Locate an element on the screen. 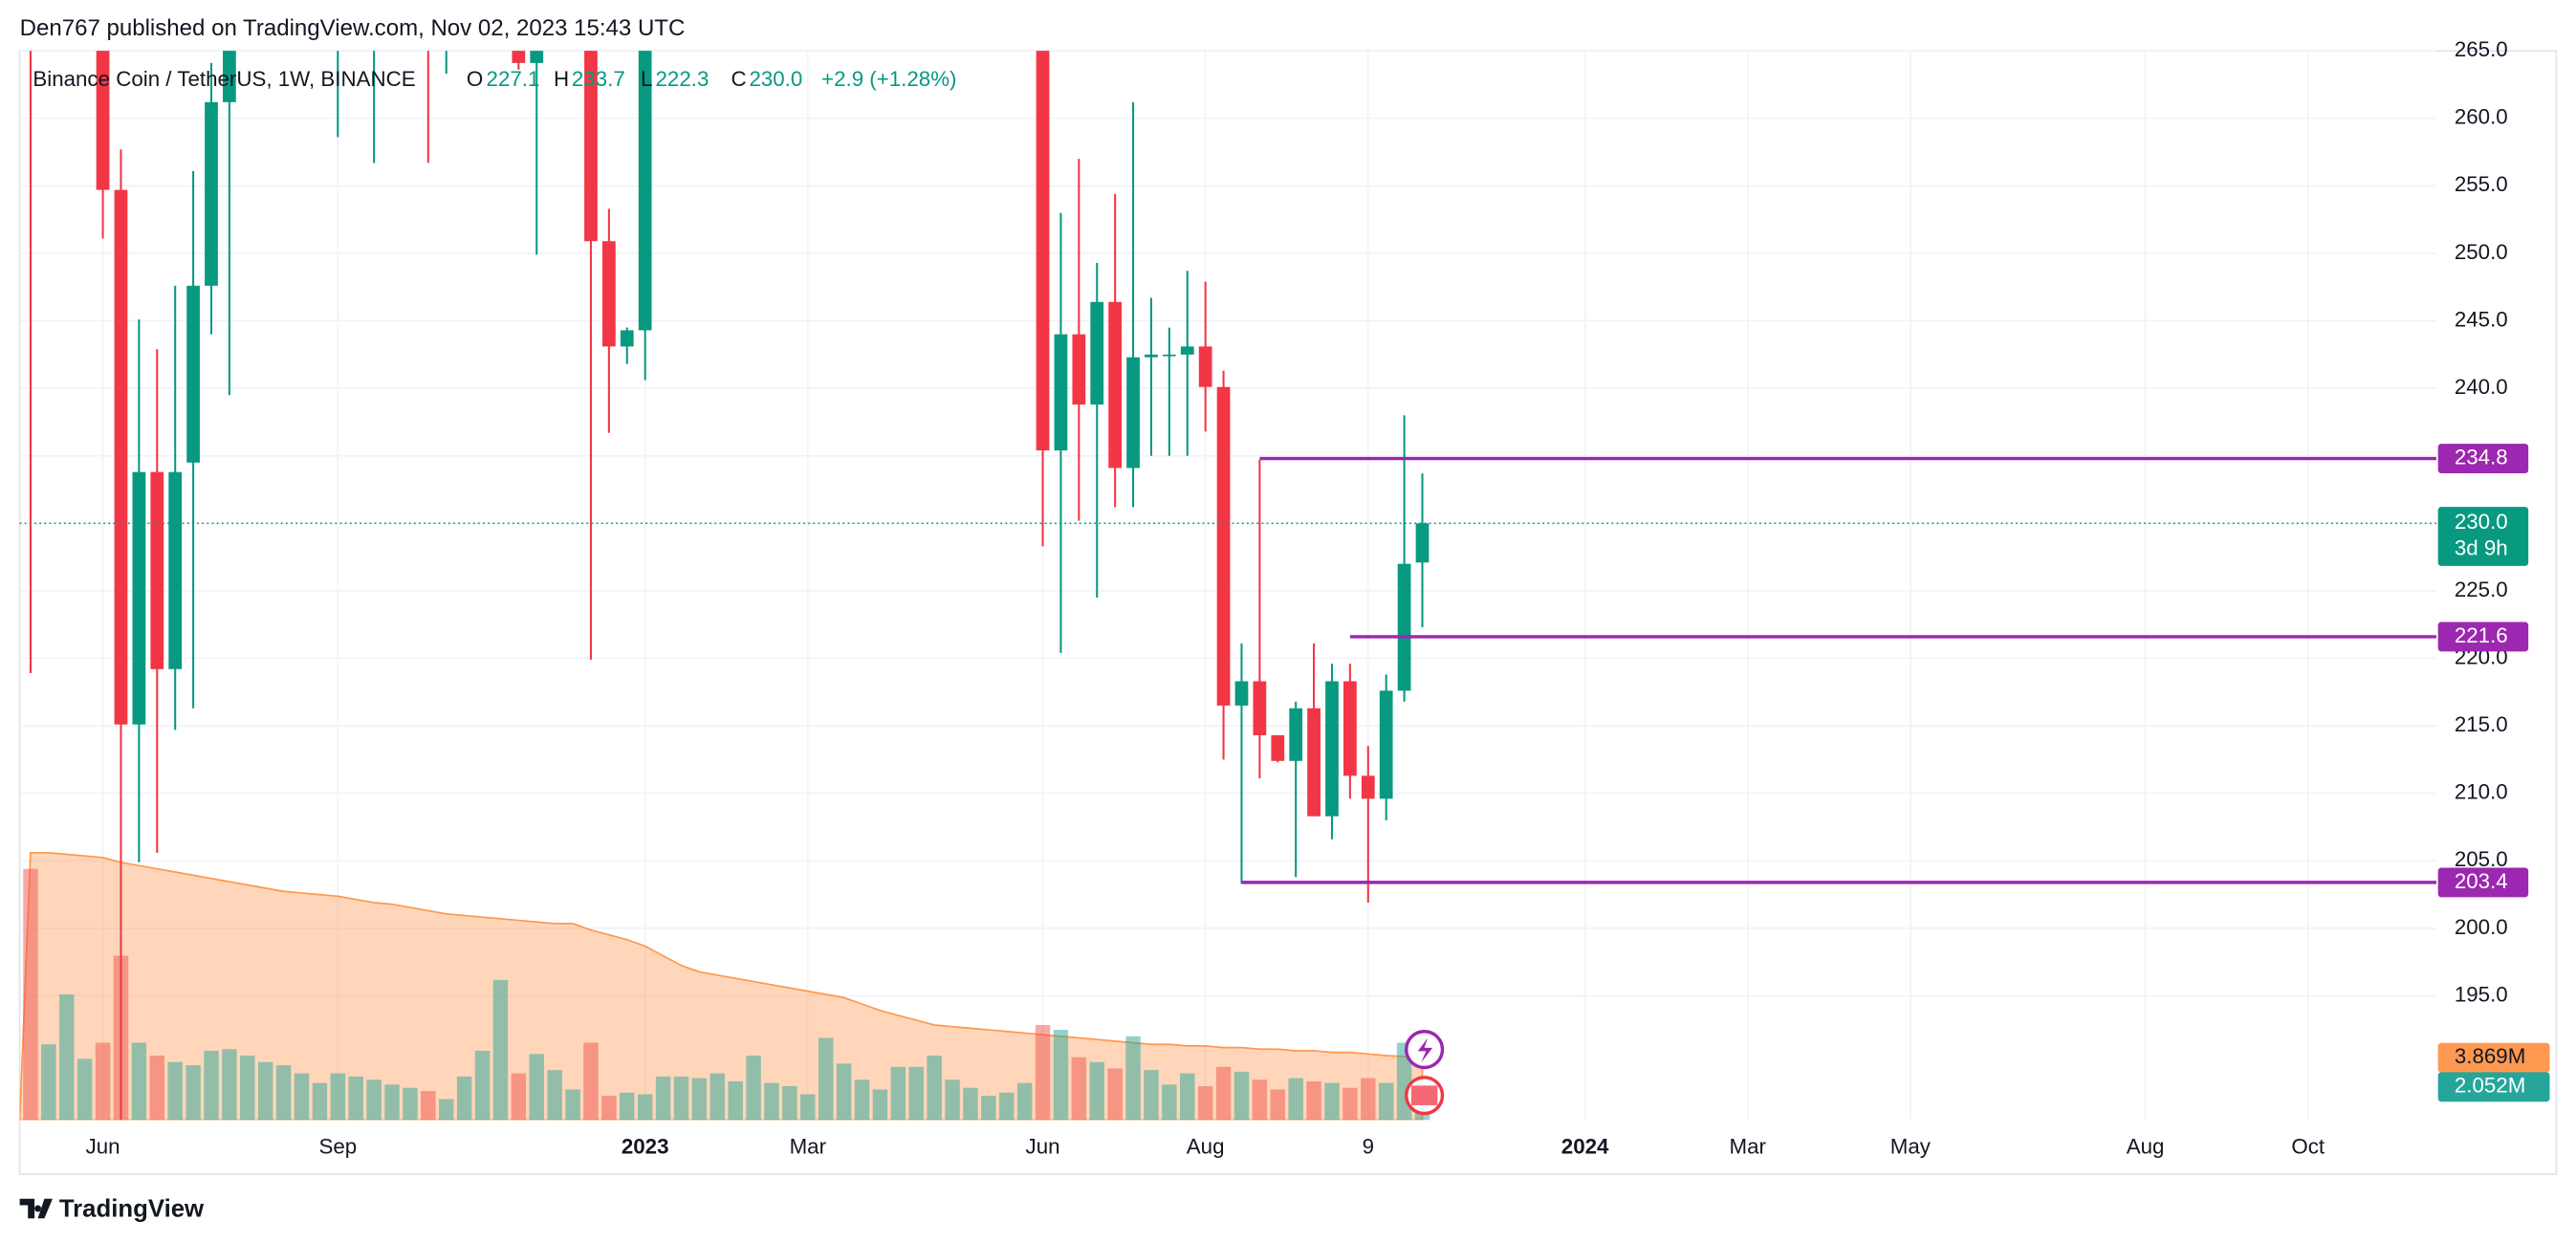 This screenshot has height=1243, width=2576. countdown: 3d 9h is located at coordinates (2481, 548).